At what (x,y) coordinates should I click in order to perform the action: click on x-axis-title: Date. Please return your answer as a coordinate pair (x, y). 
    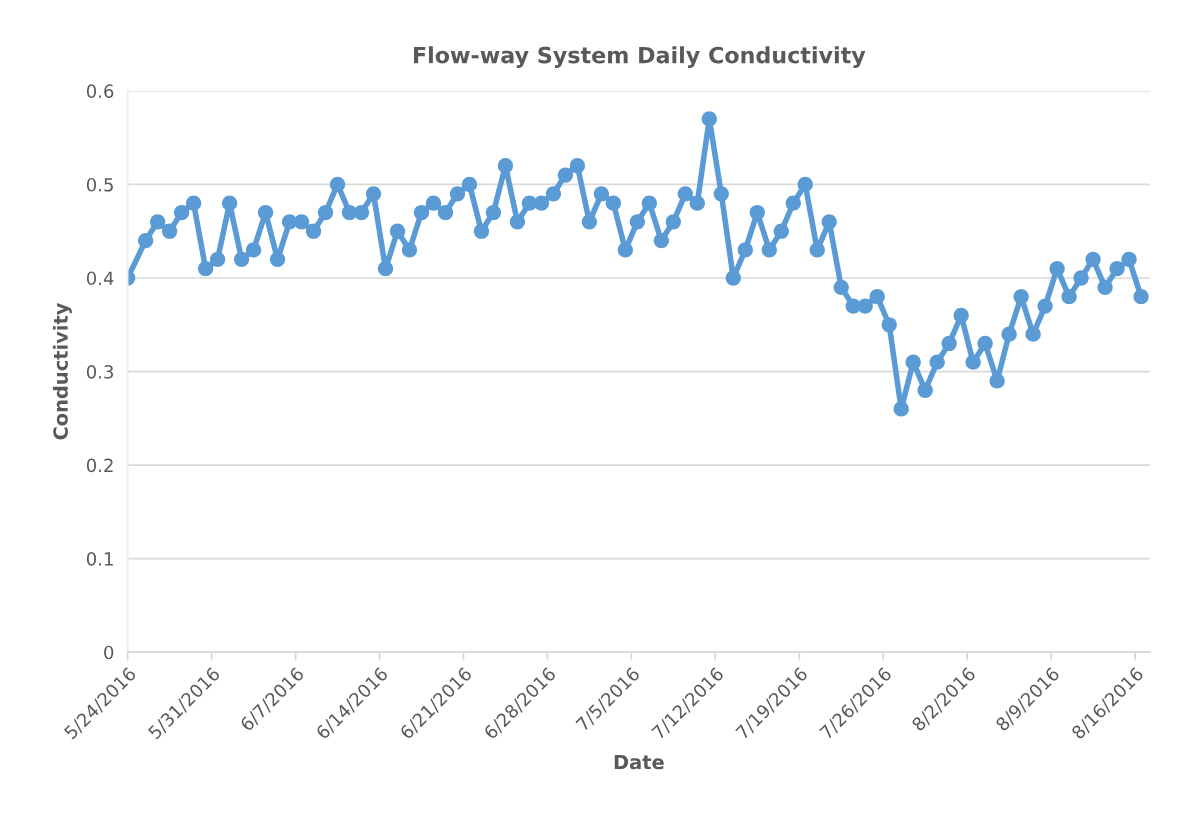
    Looking at the image, I should click on (639, 762).